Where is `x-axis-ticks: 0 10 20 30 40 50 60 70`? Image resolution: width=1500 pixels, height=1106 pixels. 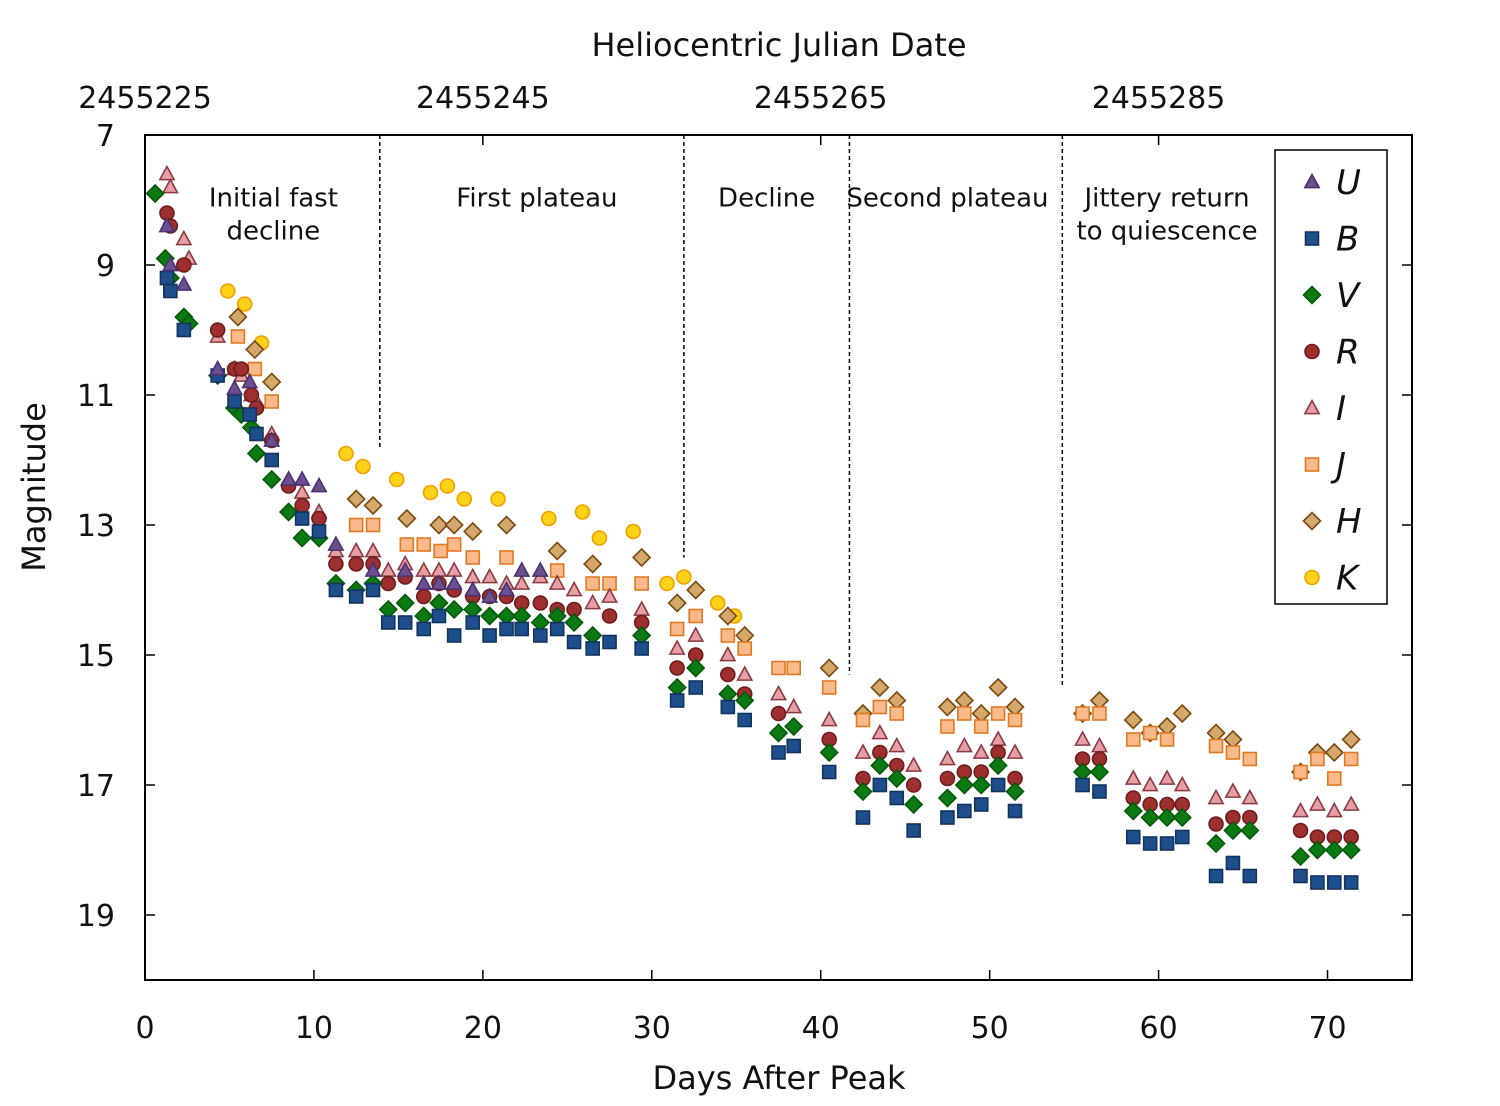 x-axis-ticks: 0 10 20 30 40 50 60 70 is located at coordinates (741, 1008).